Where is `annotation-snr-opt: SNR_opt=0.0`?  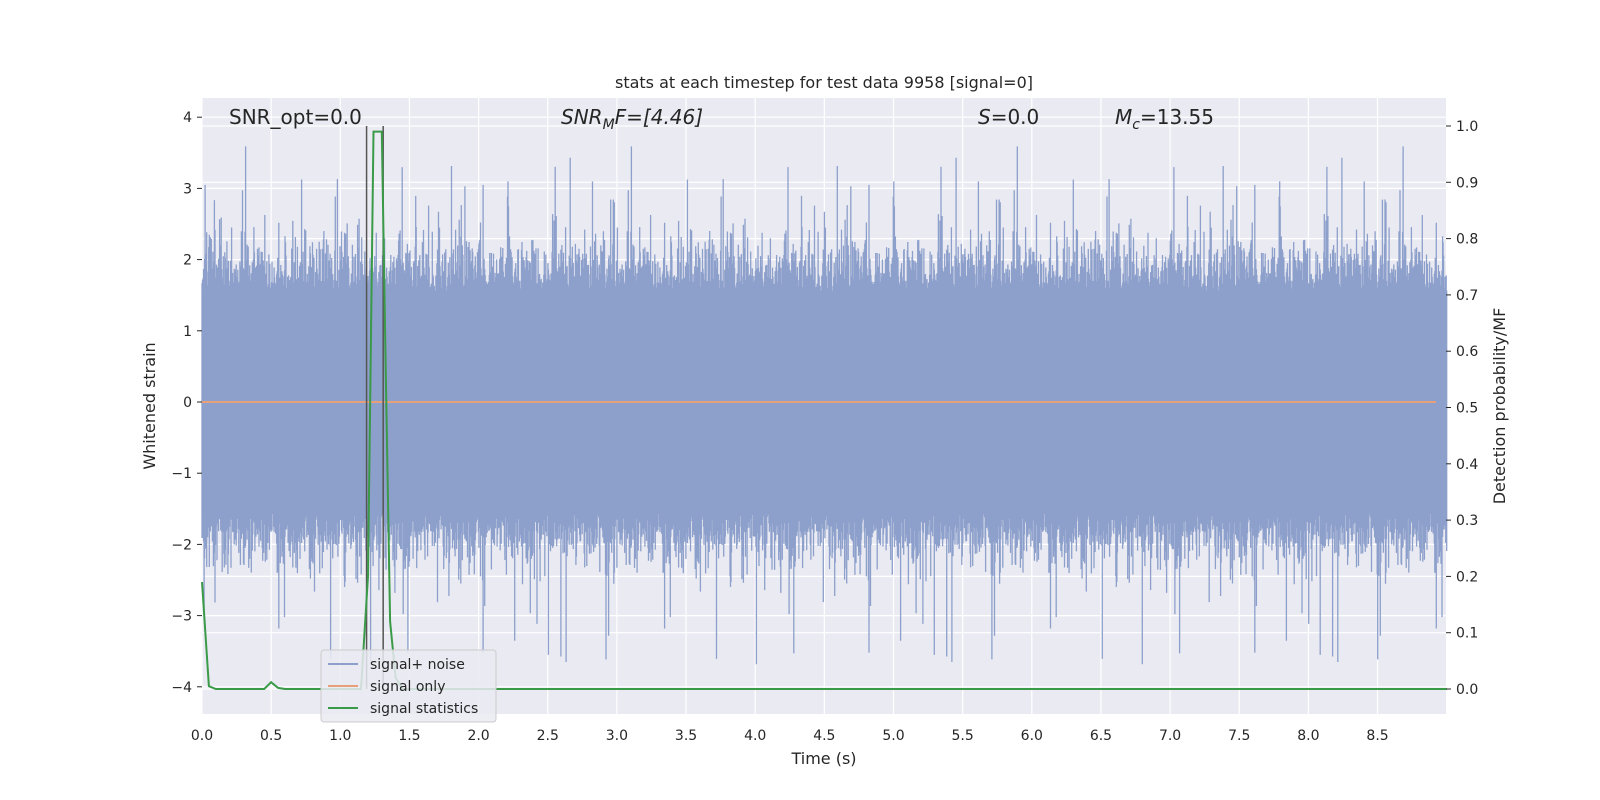 annotation-snr-opt: SNR_opt=0.0 is located at coordinates (295, 117).